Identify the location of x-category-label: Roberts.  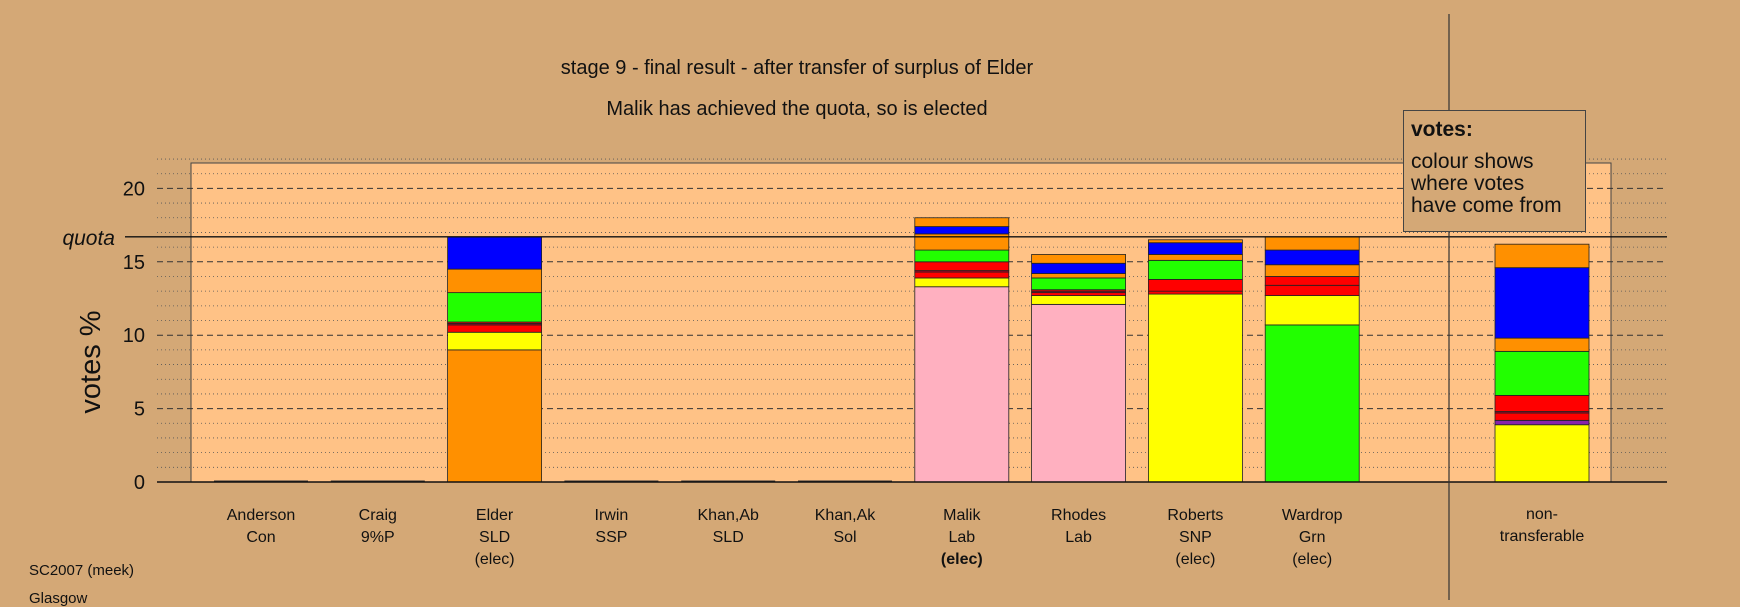
(1195, 515).